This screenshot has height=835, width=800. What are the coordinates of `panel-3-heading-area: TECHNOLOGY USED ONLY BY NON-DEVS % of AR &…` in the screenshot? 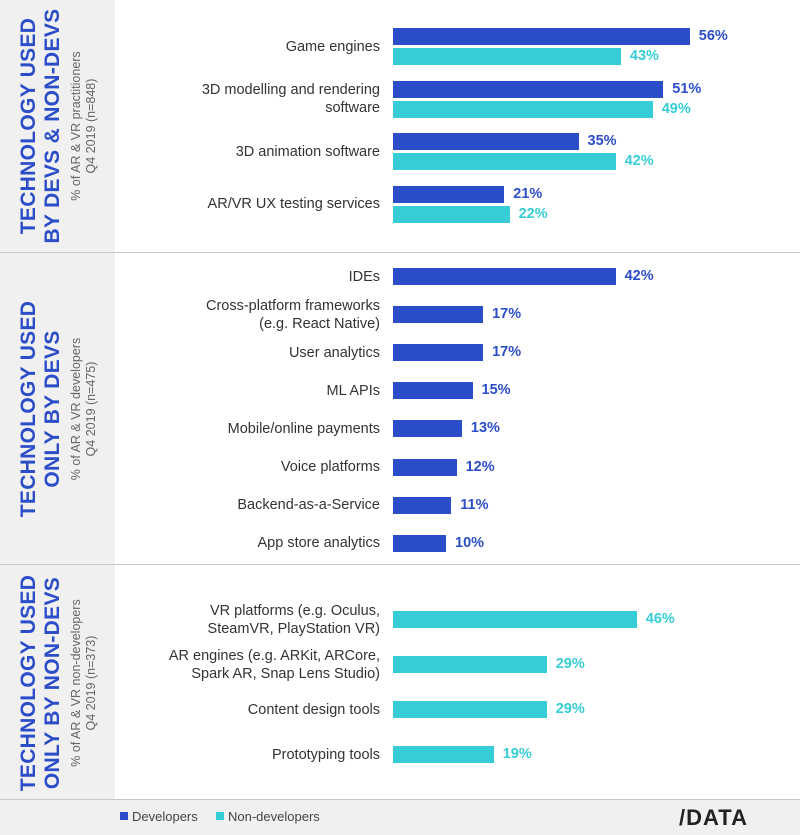 It's located at (57, 682).